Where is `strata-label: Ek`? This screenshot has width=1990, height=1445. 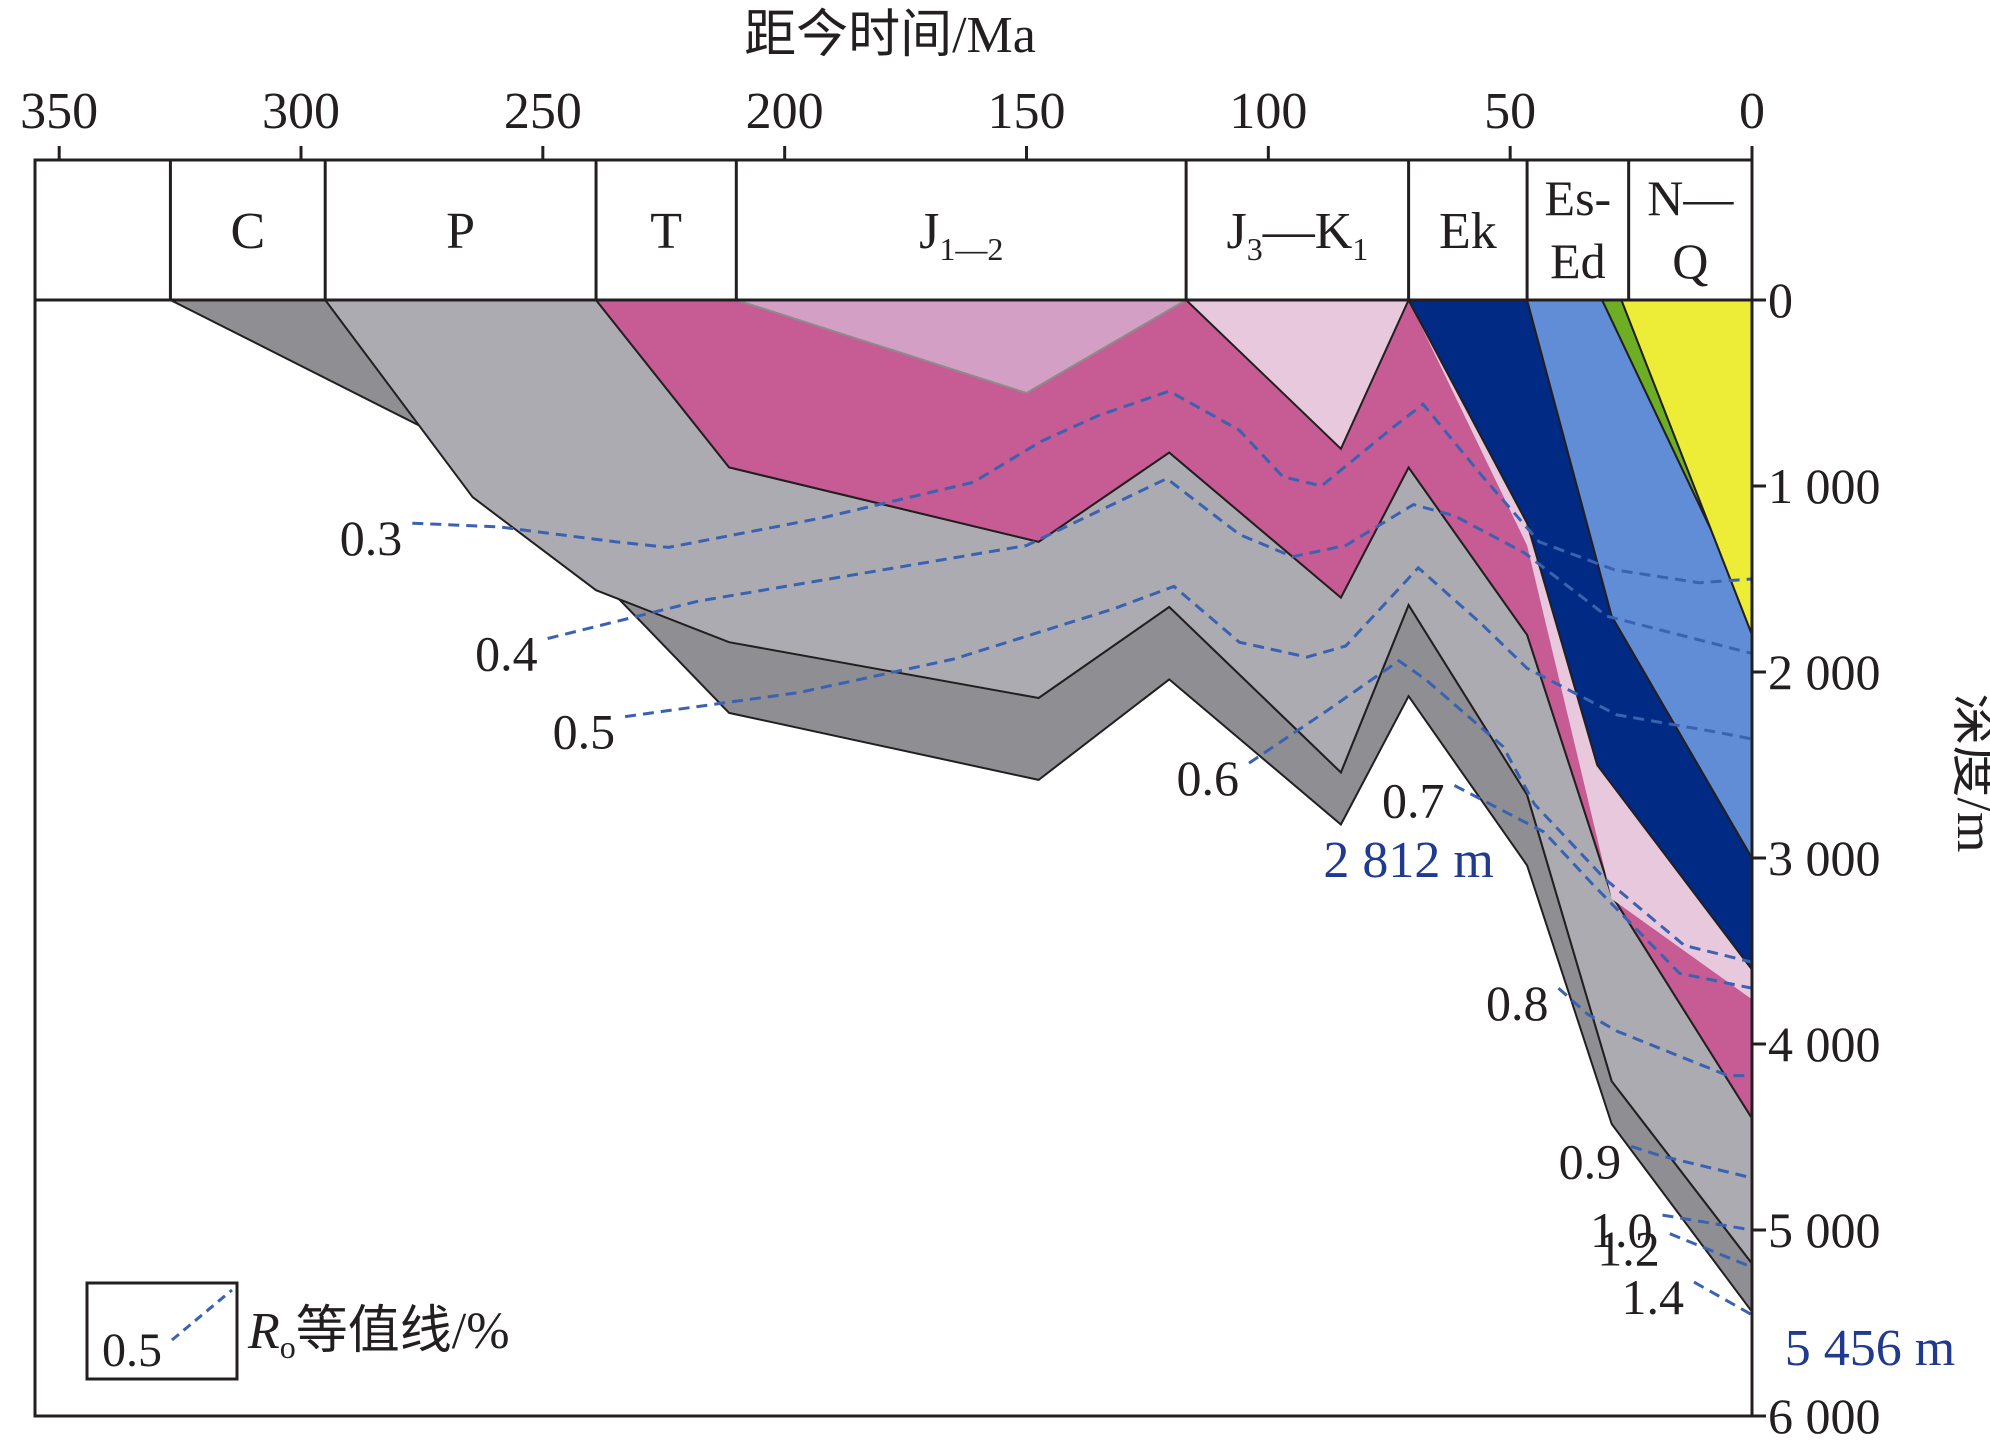
strata-label: Ek is located at coordinates (1468, 231).